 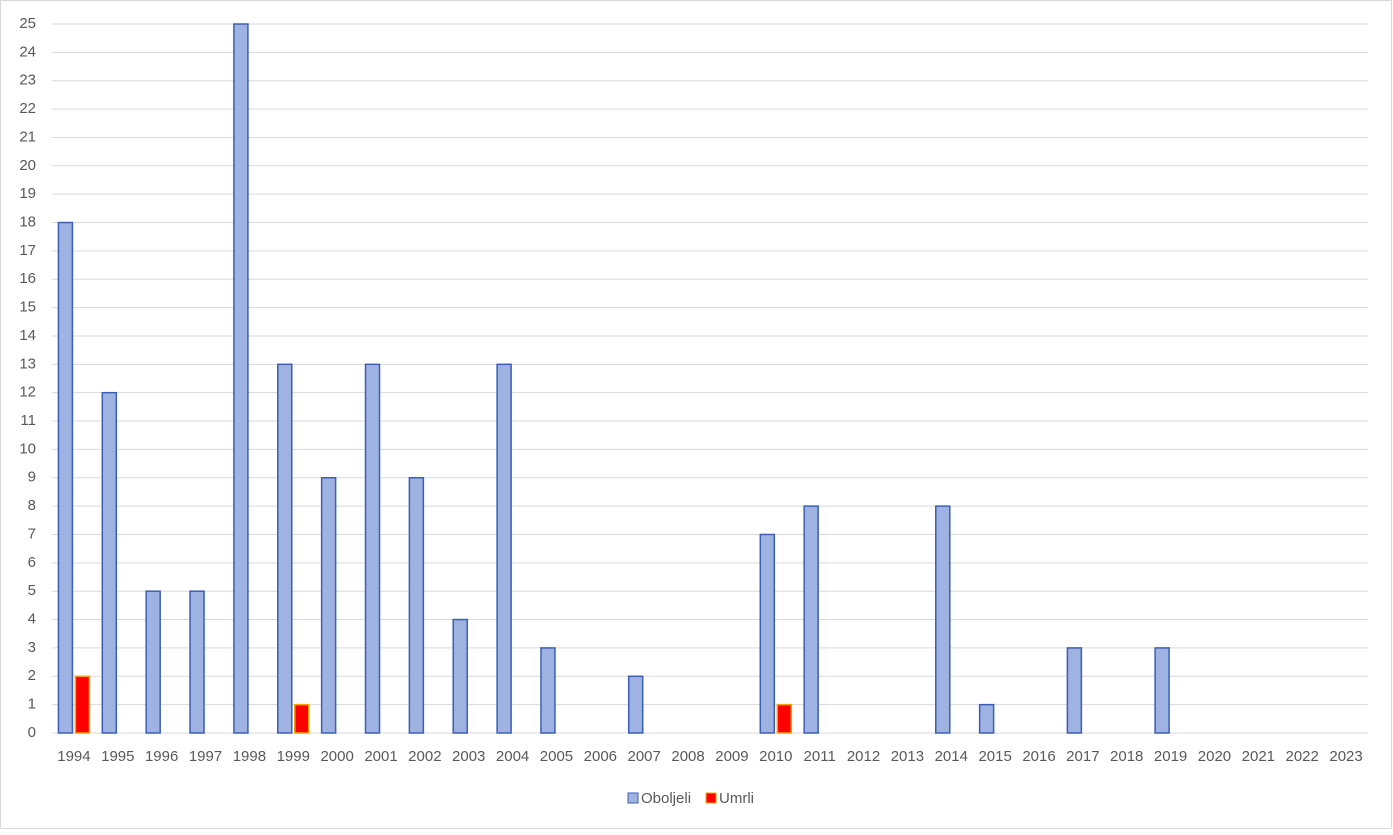 I want to click on x-tick-label: 2019, so click(x=1170, y=756).